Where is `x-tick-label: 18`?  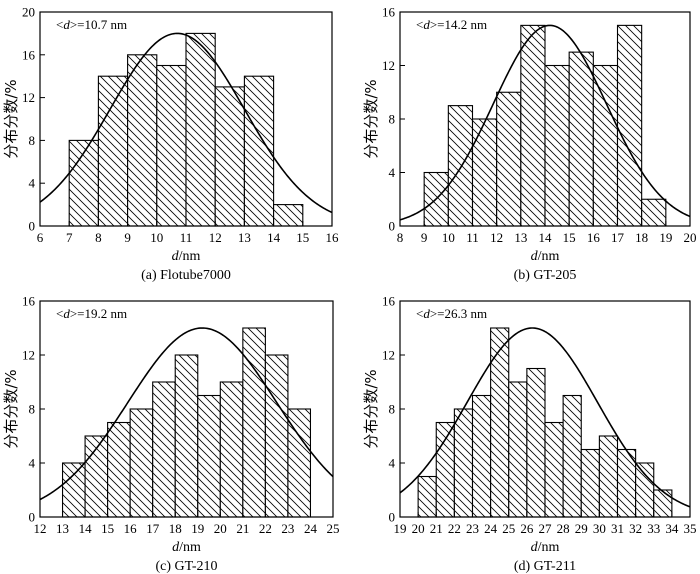 x-tick-label: 18 is located at coordinates (641, 237).